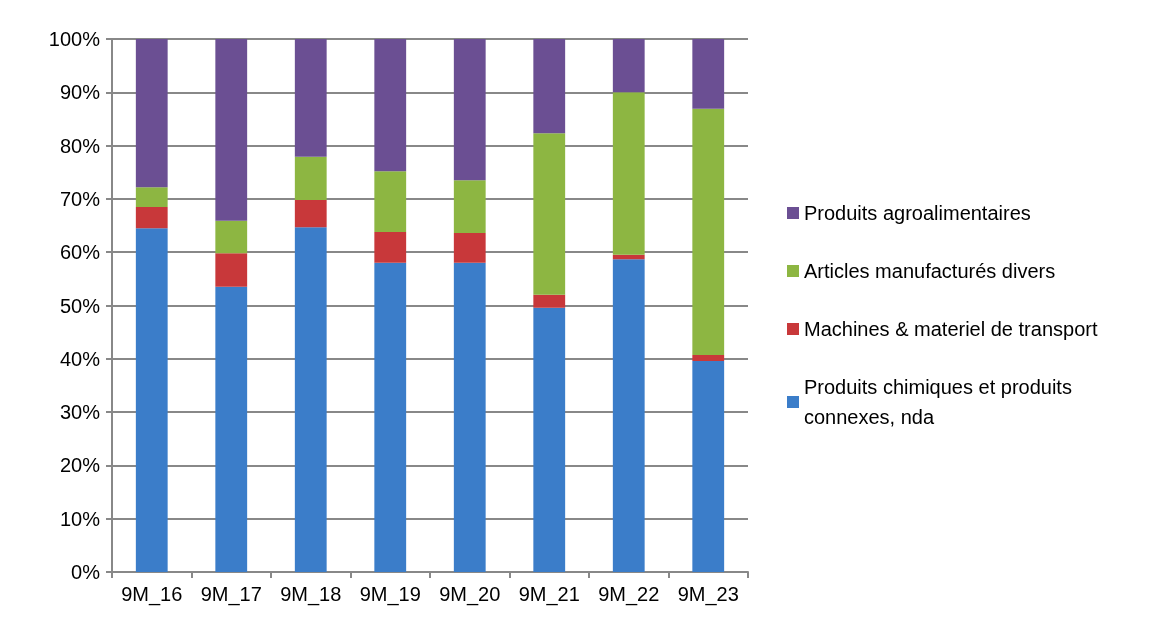  Describe the element at coordinates (470, 594) in the screenshot. I see `x-tick-label: 9M_20` at that location.